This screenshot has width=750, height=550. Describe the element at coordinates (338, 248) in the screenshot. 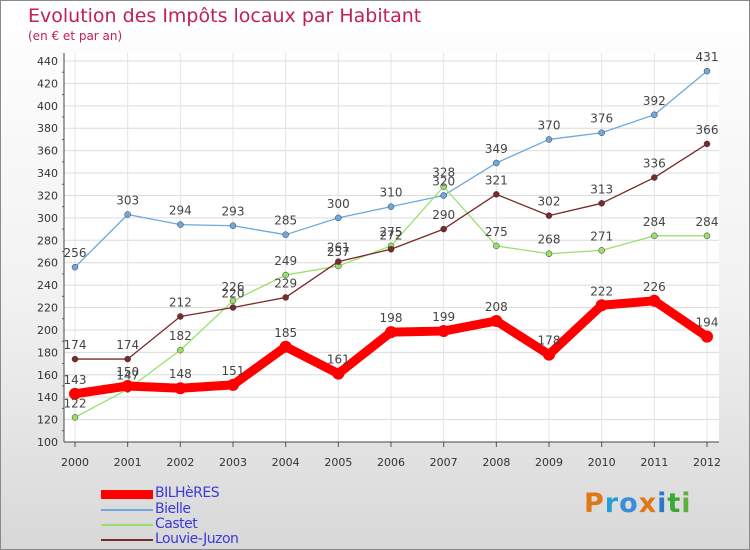

I see `data-label: 261` at that location.